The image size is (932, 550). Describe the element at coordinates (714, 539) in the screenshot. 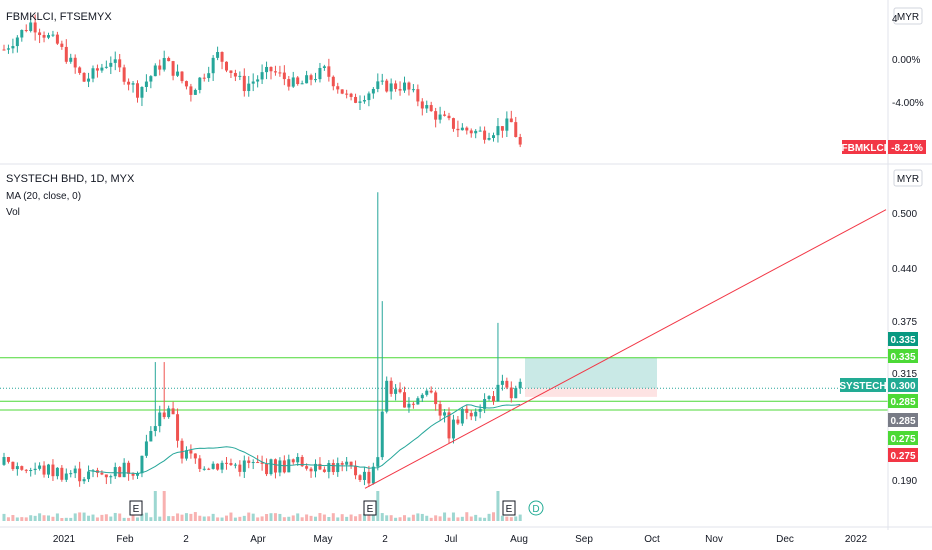

I see `time-axis-label: Nov` at that location.